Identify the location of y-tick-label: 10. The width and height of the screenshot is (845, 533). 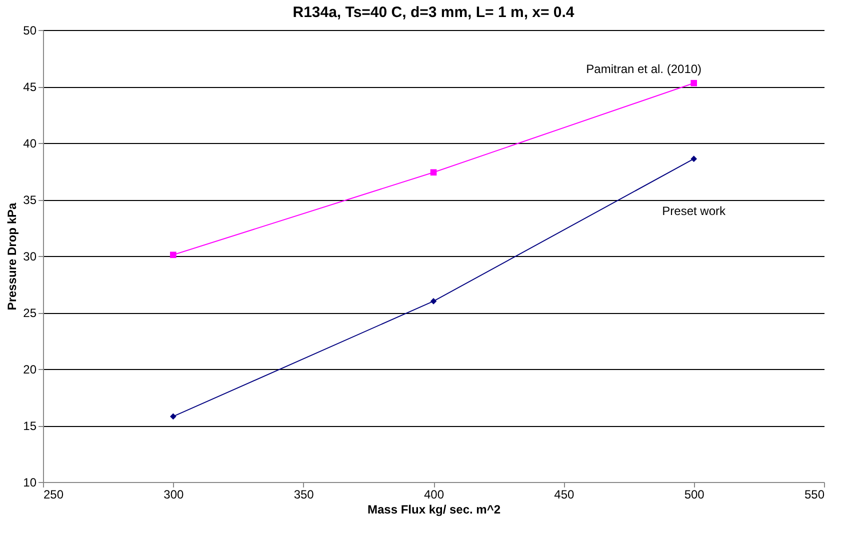
(30, 483).